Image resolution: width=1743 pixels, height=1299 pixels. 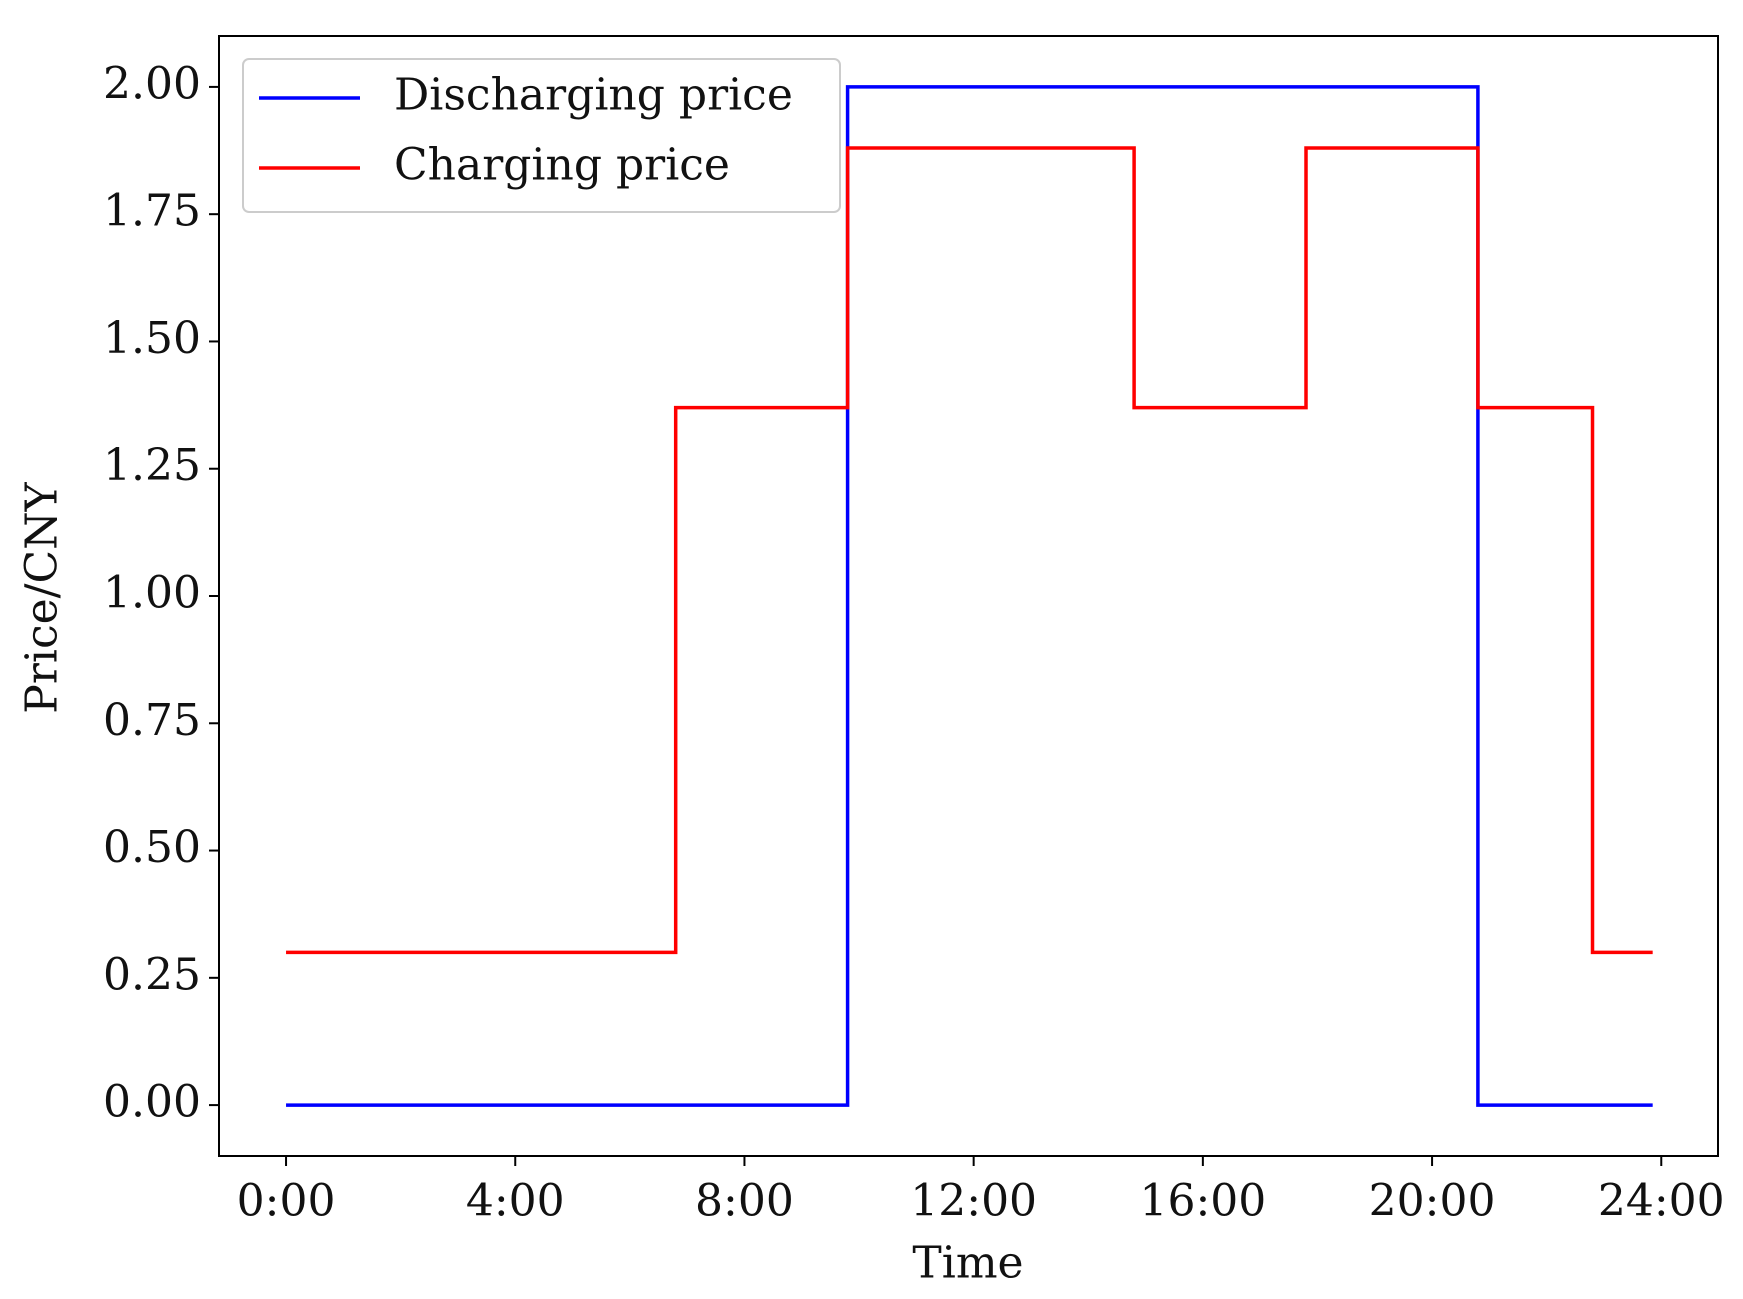 I want to click on x-tick-label: 0:00, so click(x=286, y=1201).